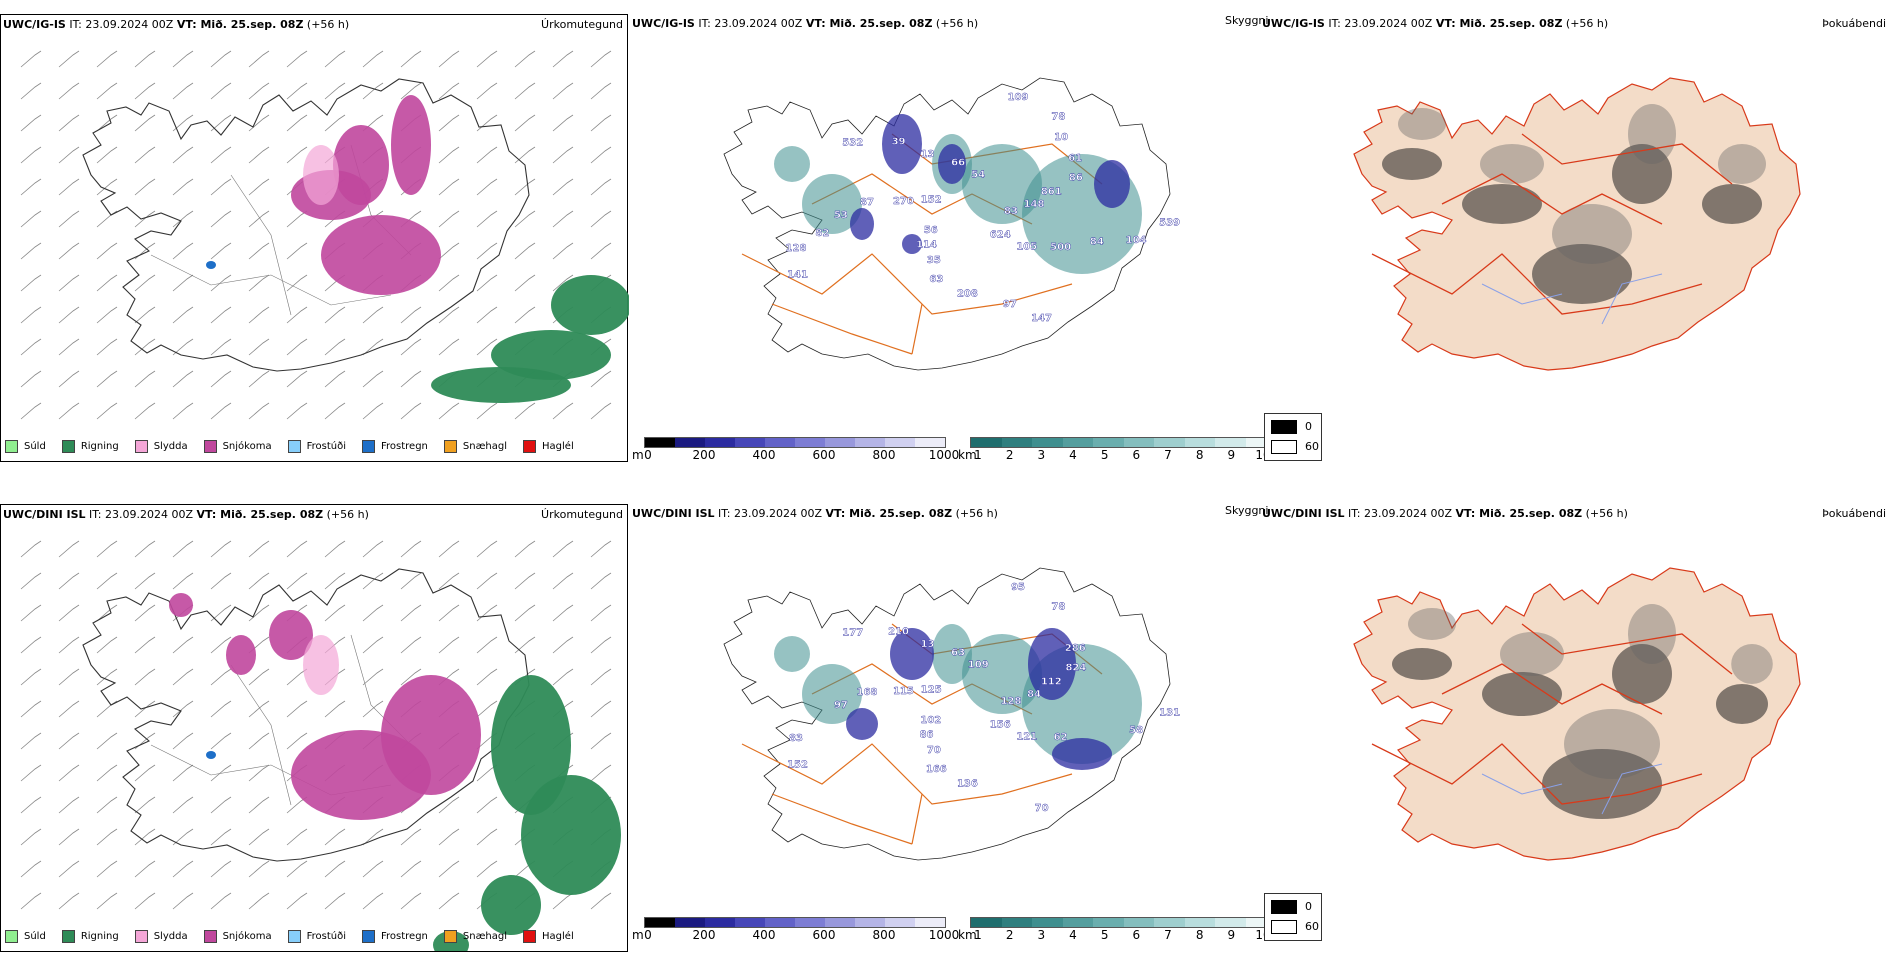 The image size is (1900, 965). I want to click on ceiling-value-label: 208, so click(967, 294).